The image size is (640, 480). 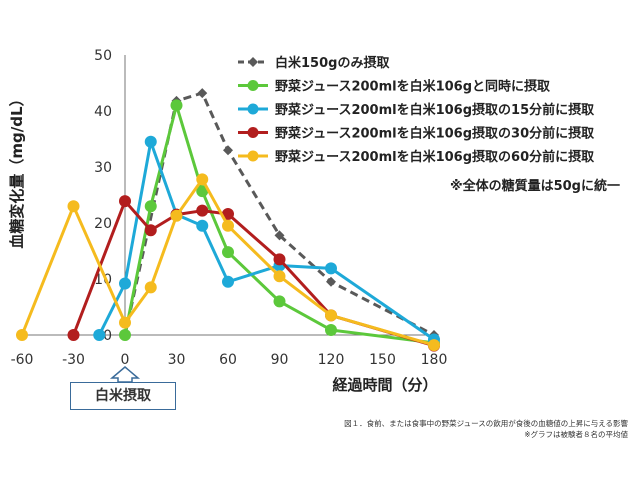 What do you see at coordinates (125, 374) in the screenshot?
I see `rice-intake-arrow-icon` at bounding box center [125, 374].